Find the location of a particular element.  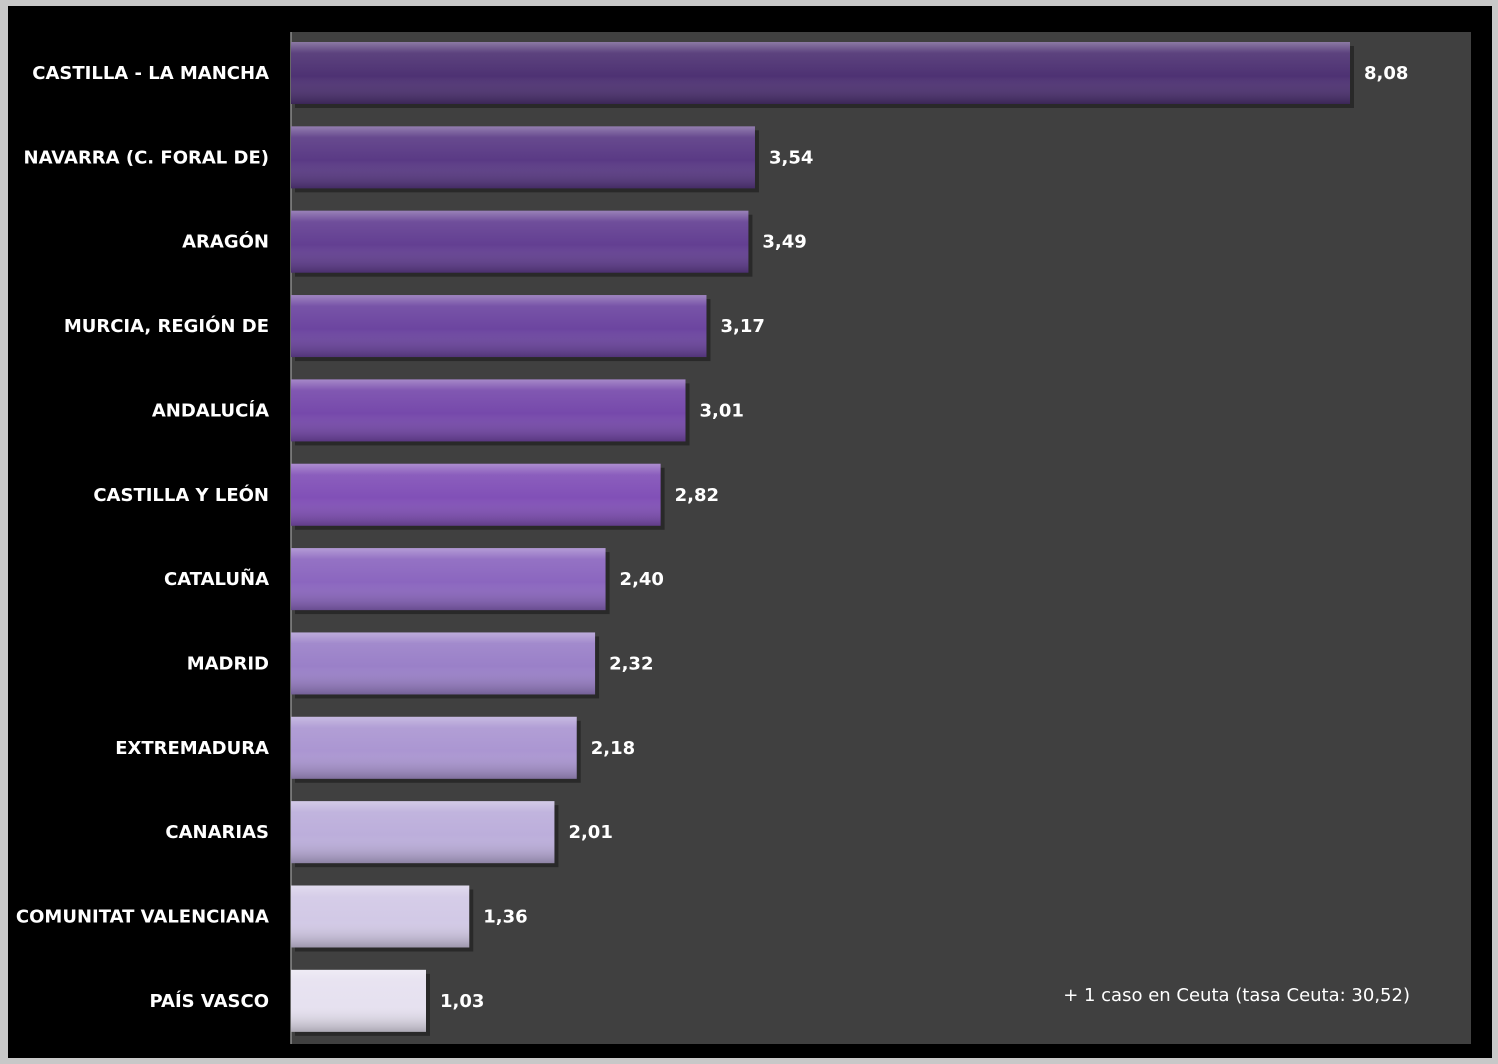

value-label: 3,17 is located at coordinates (742, 326).